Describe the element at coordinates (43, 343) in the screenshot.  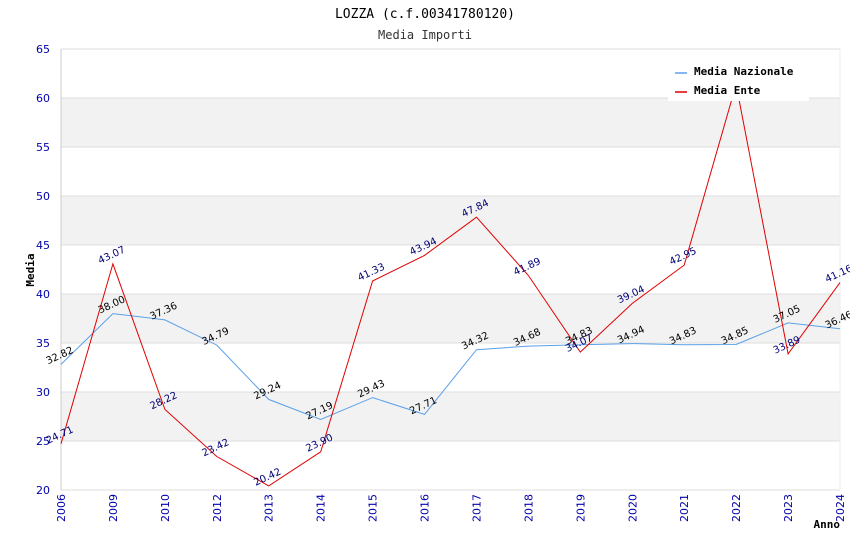
I see `y-tick-label: 35` at that location.